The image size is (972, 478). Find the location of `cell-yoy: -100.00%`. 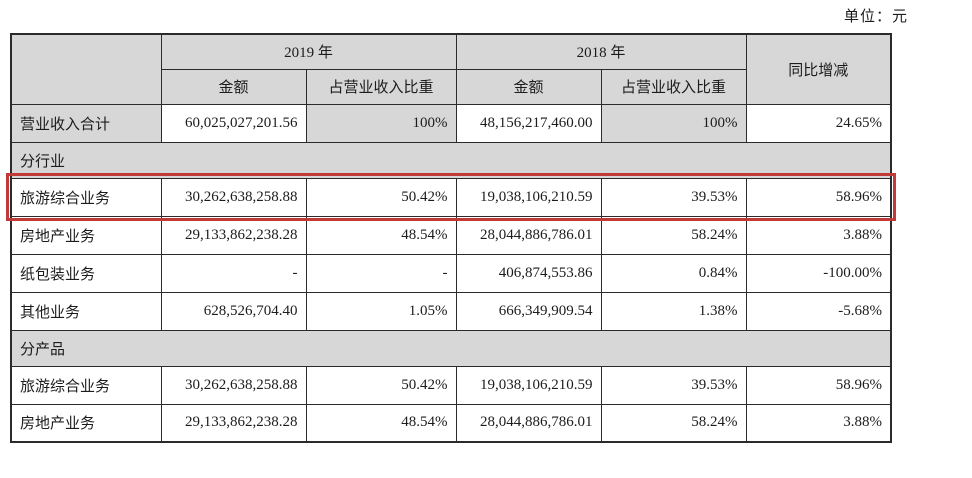

cell-yoy: -100.00% is located at coordinates (818, 273).